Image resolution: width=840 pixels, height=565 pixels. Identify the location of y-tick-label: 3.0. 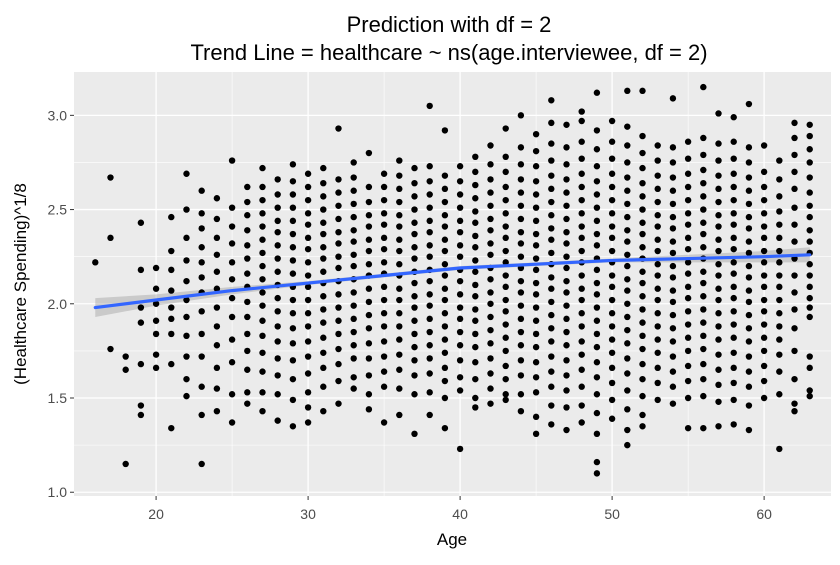
(58, 115).